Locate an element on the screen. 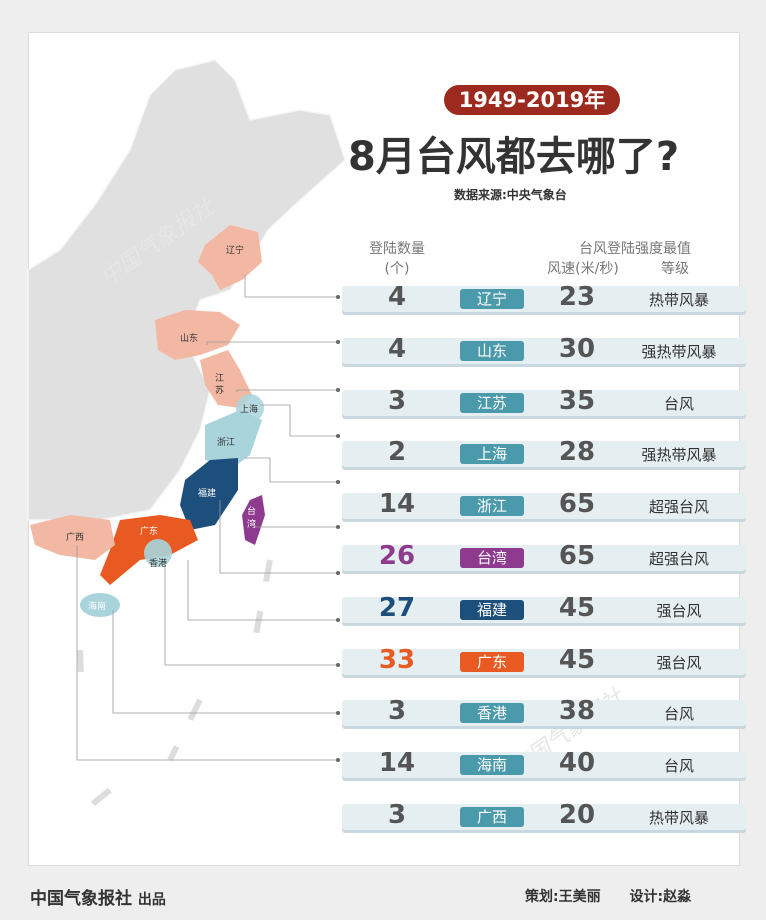  region-shandong is located at coordinates (197, 335).